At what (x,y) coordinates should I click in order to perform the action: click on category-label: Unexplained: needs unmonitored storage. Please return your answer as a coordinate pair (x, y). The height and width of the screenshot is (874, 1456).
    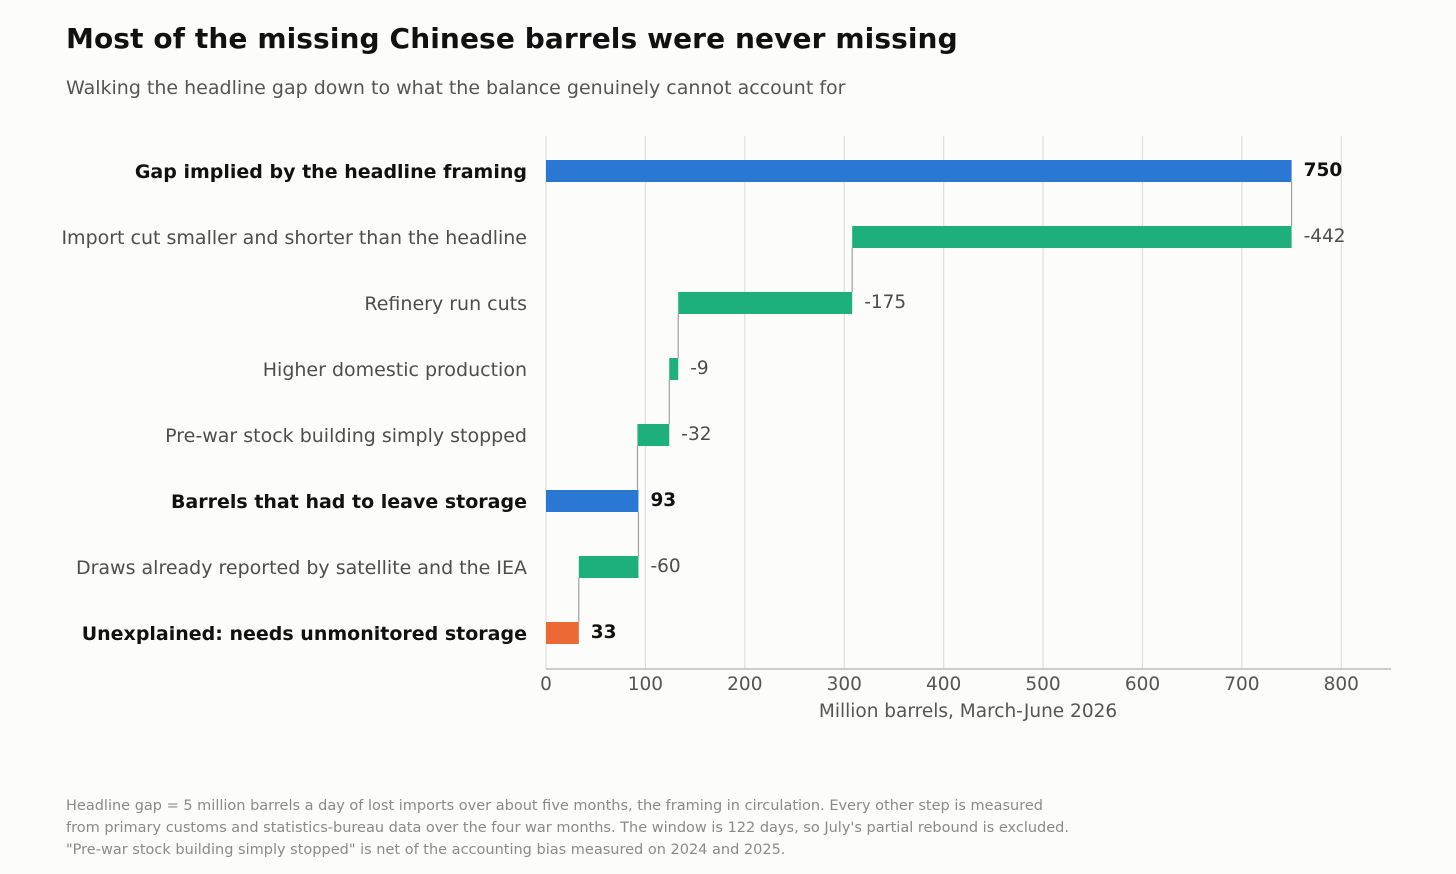
    Looking at the image, I should click on (304, 634).